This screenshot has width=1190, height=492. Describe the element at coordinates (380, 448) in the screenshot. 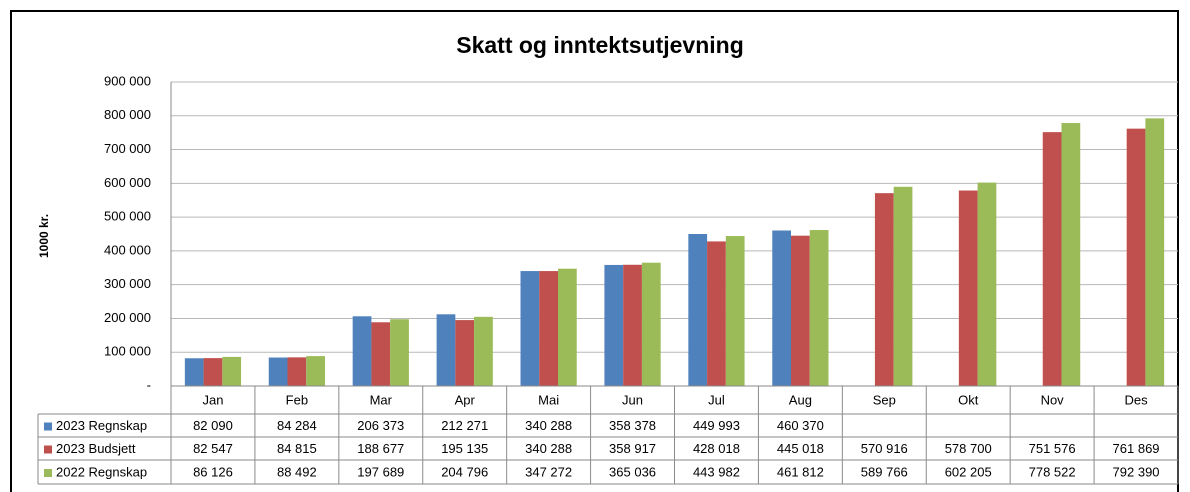

I see `table-value: 188 677` at that location.